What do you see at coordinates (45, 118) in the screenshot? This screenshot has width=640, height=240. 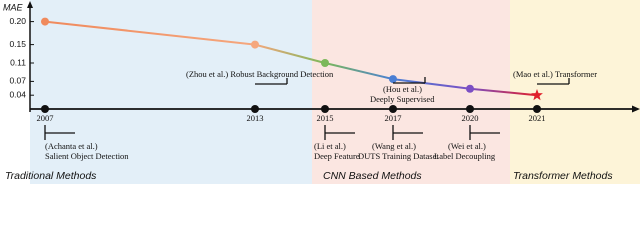 I see `x-tick-label: 2007` at bounding box center [45, 118].